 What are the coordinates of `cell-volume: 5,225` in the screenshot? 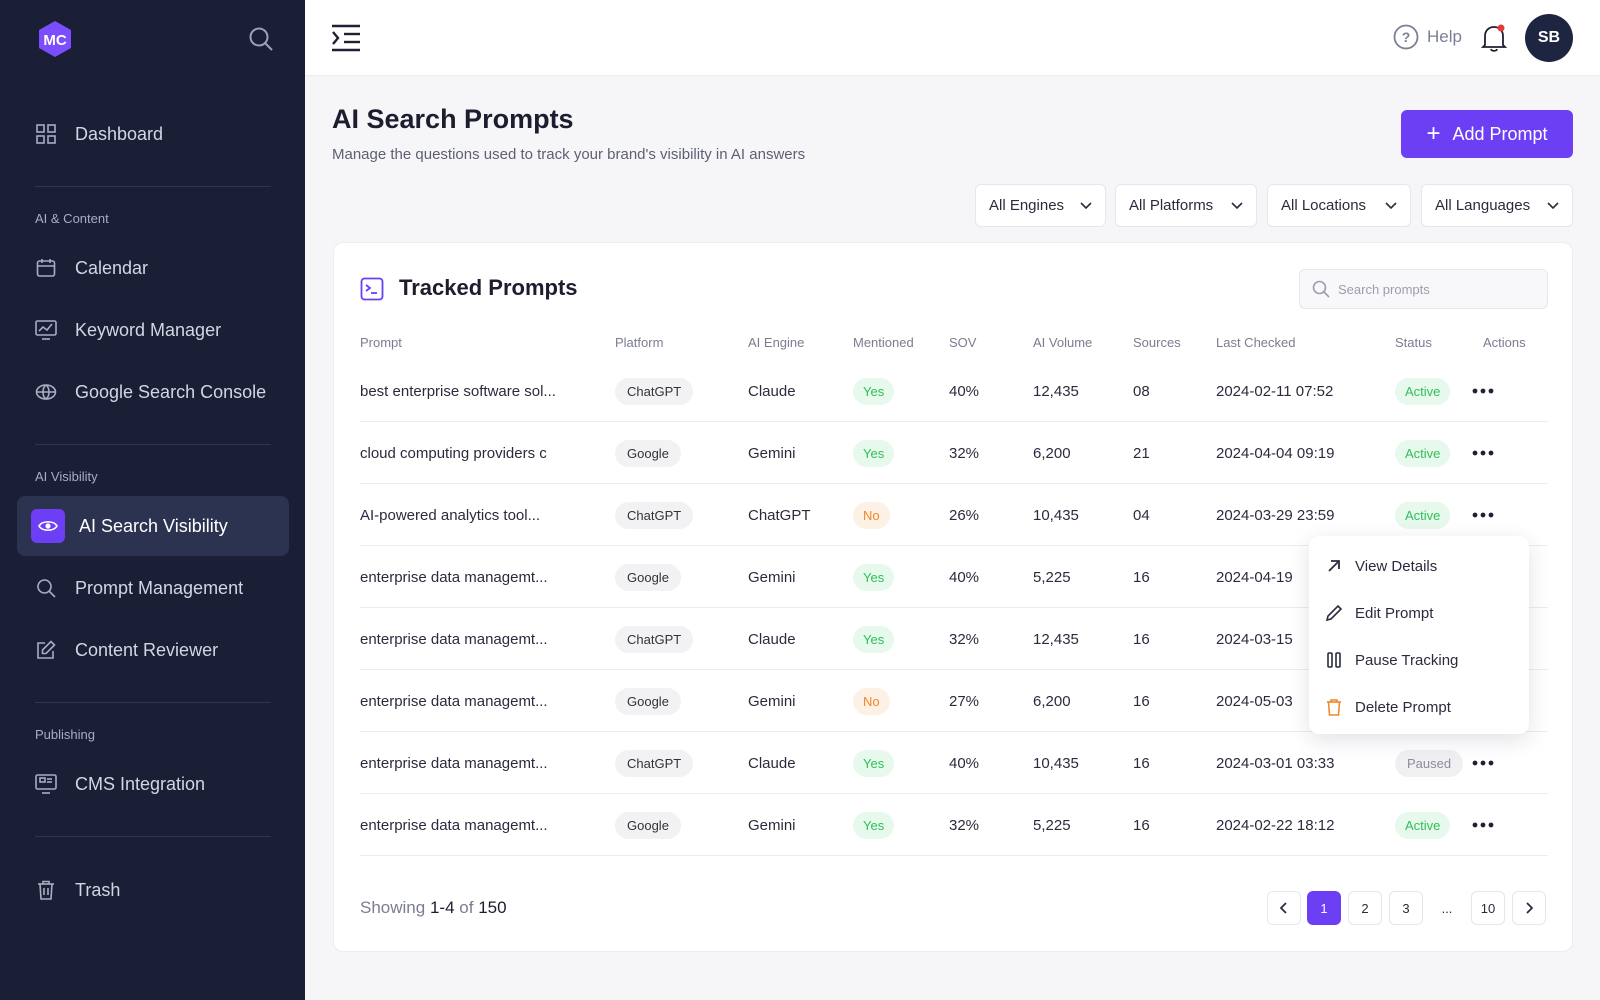 It's located at (1052, 825).